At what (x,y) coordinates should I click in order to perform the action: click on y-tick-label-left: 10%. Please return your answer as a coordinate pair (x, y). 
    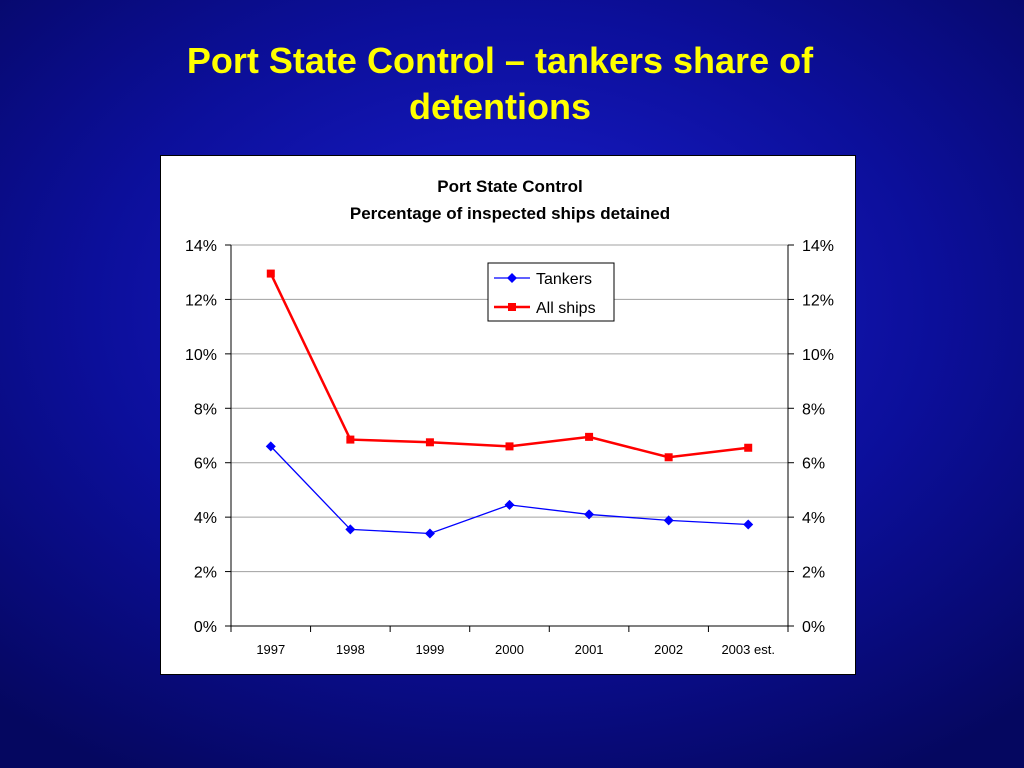
    Looking at the image, I should click on (201, 355).